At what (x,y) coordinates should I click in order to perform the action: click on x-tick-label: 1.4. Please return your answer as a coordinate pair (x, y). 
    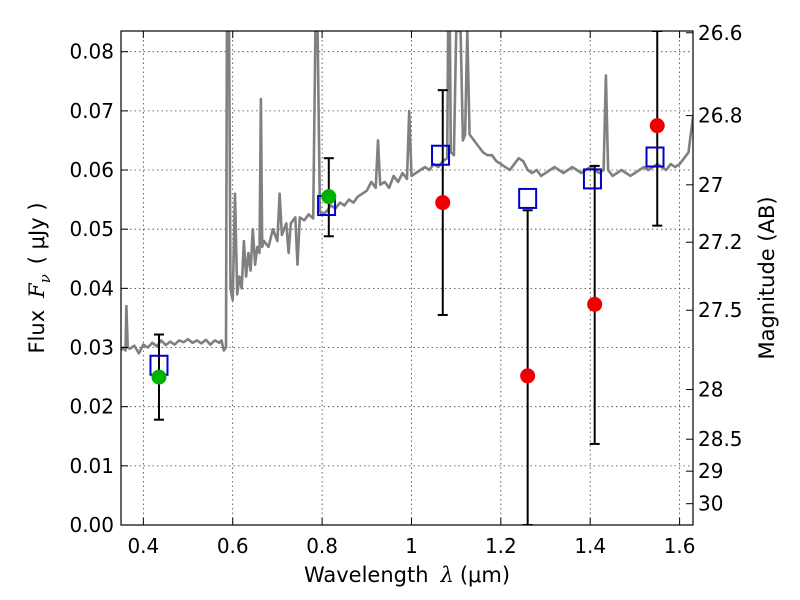
    Looking at the image, I should click on (590, 546).